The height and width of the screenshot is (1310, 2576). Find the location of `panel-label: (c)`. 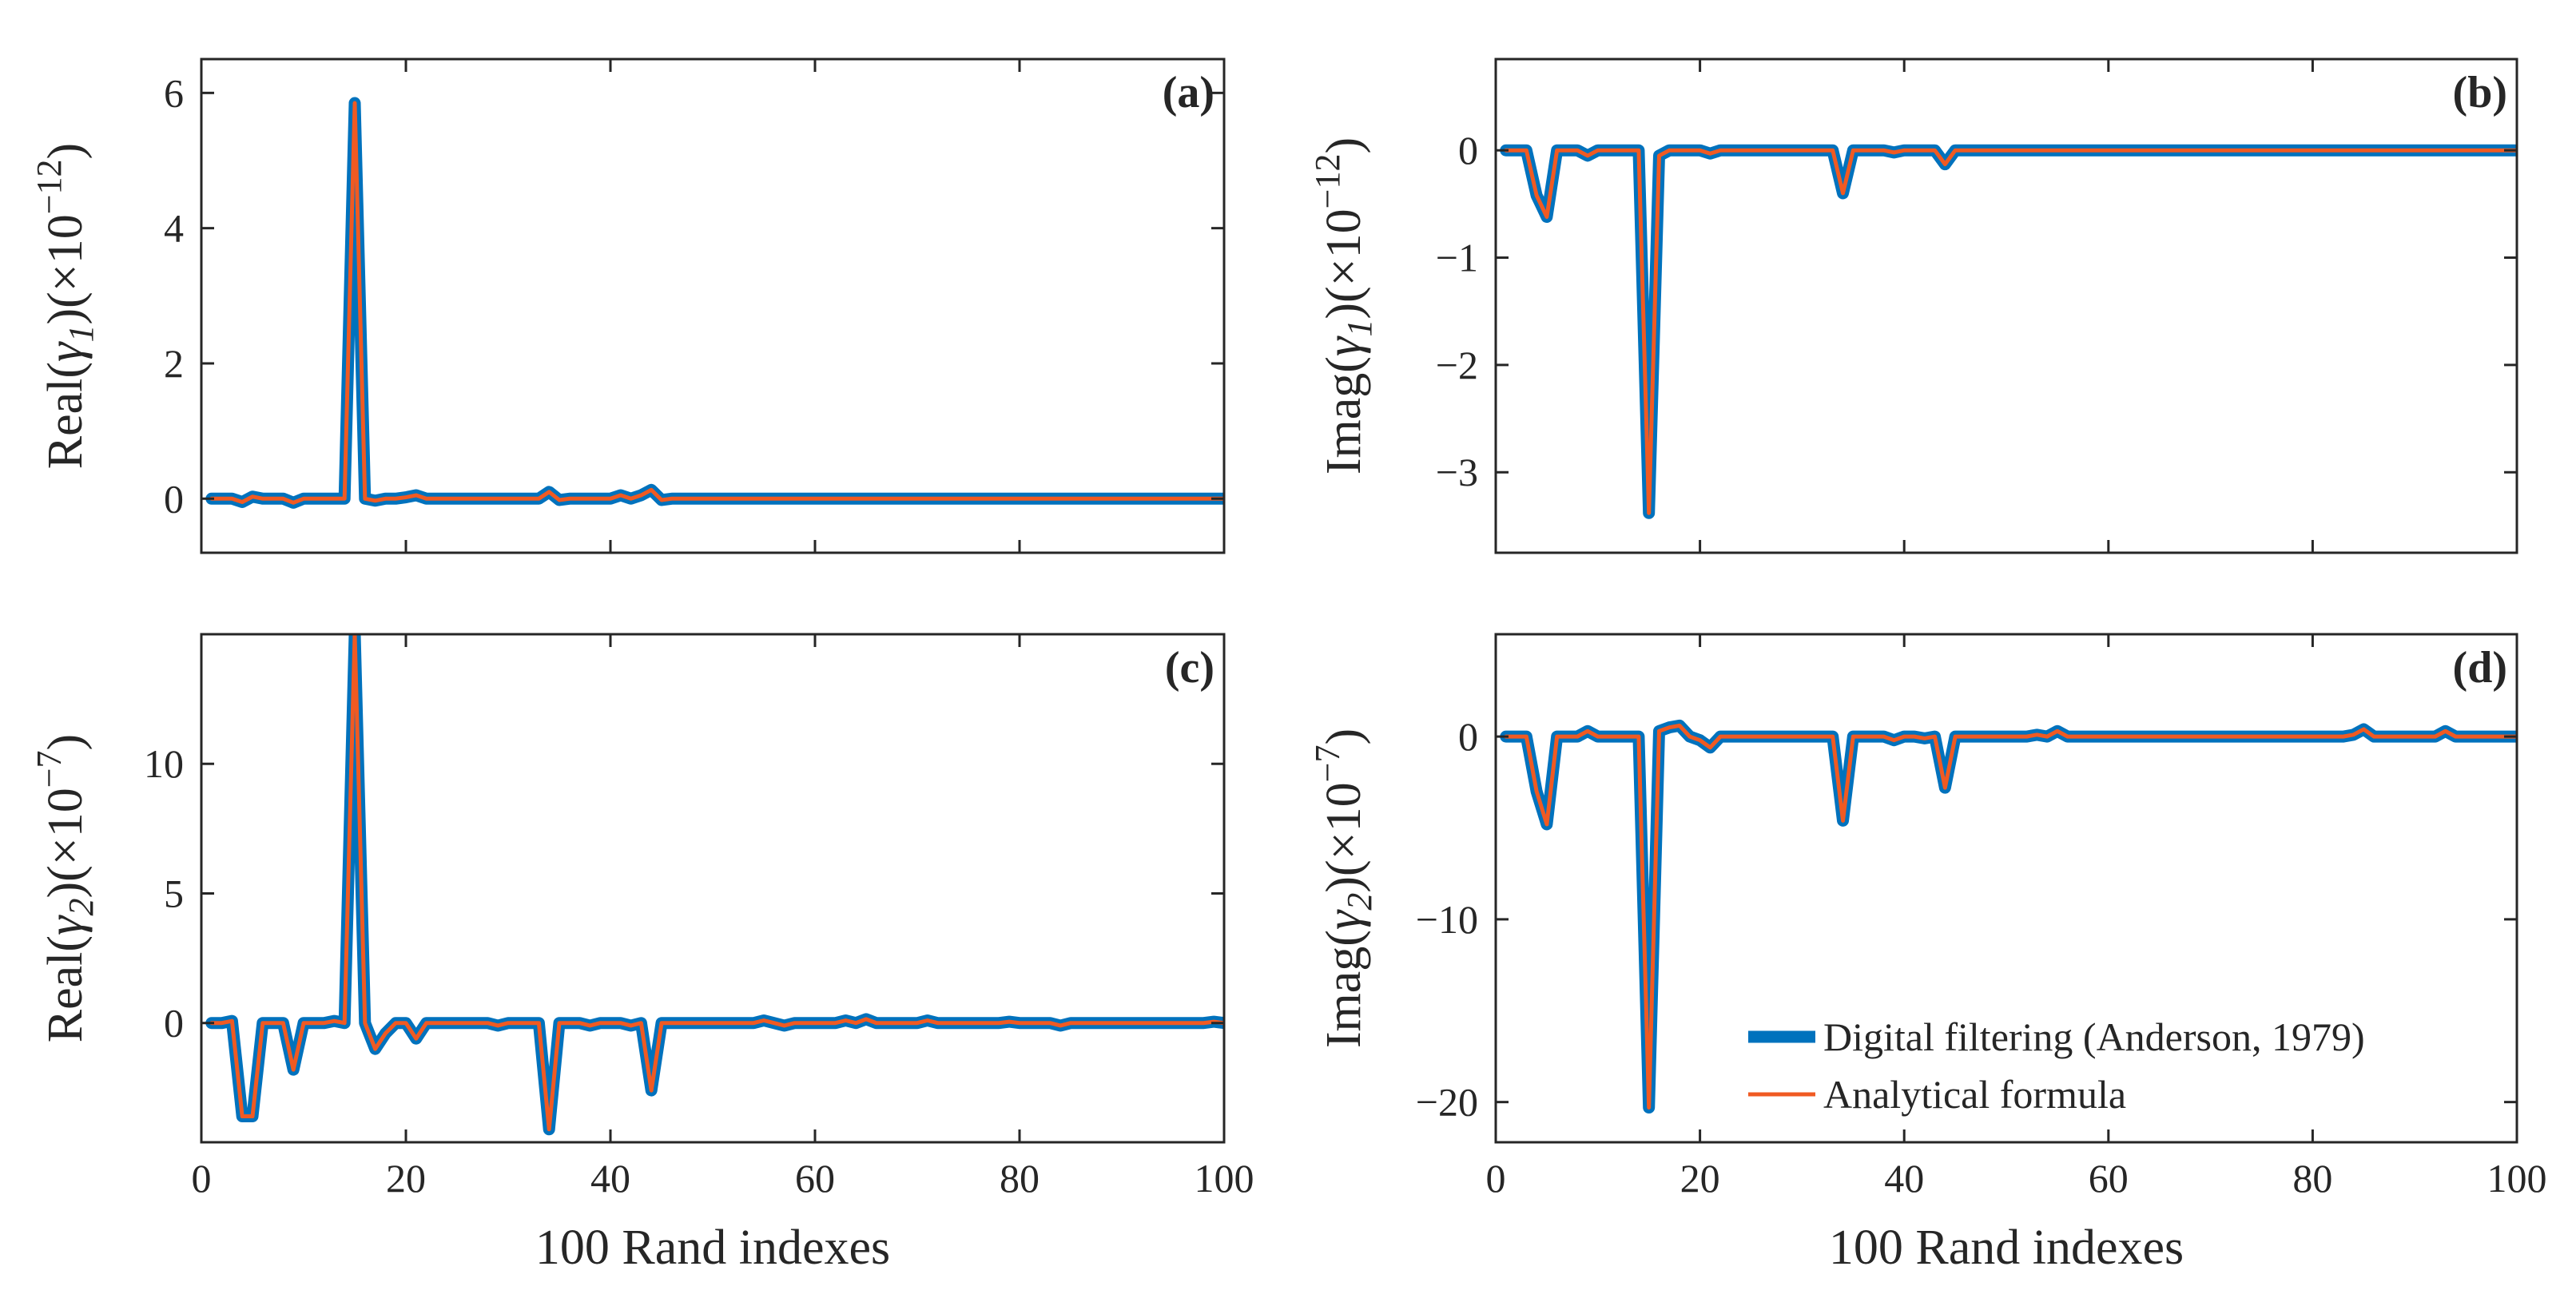

panel-label: (c) is located at coordinates (1189, 668).